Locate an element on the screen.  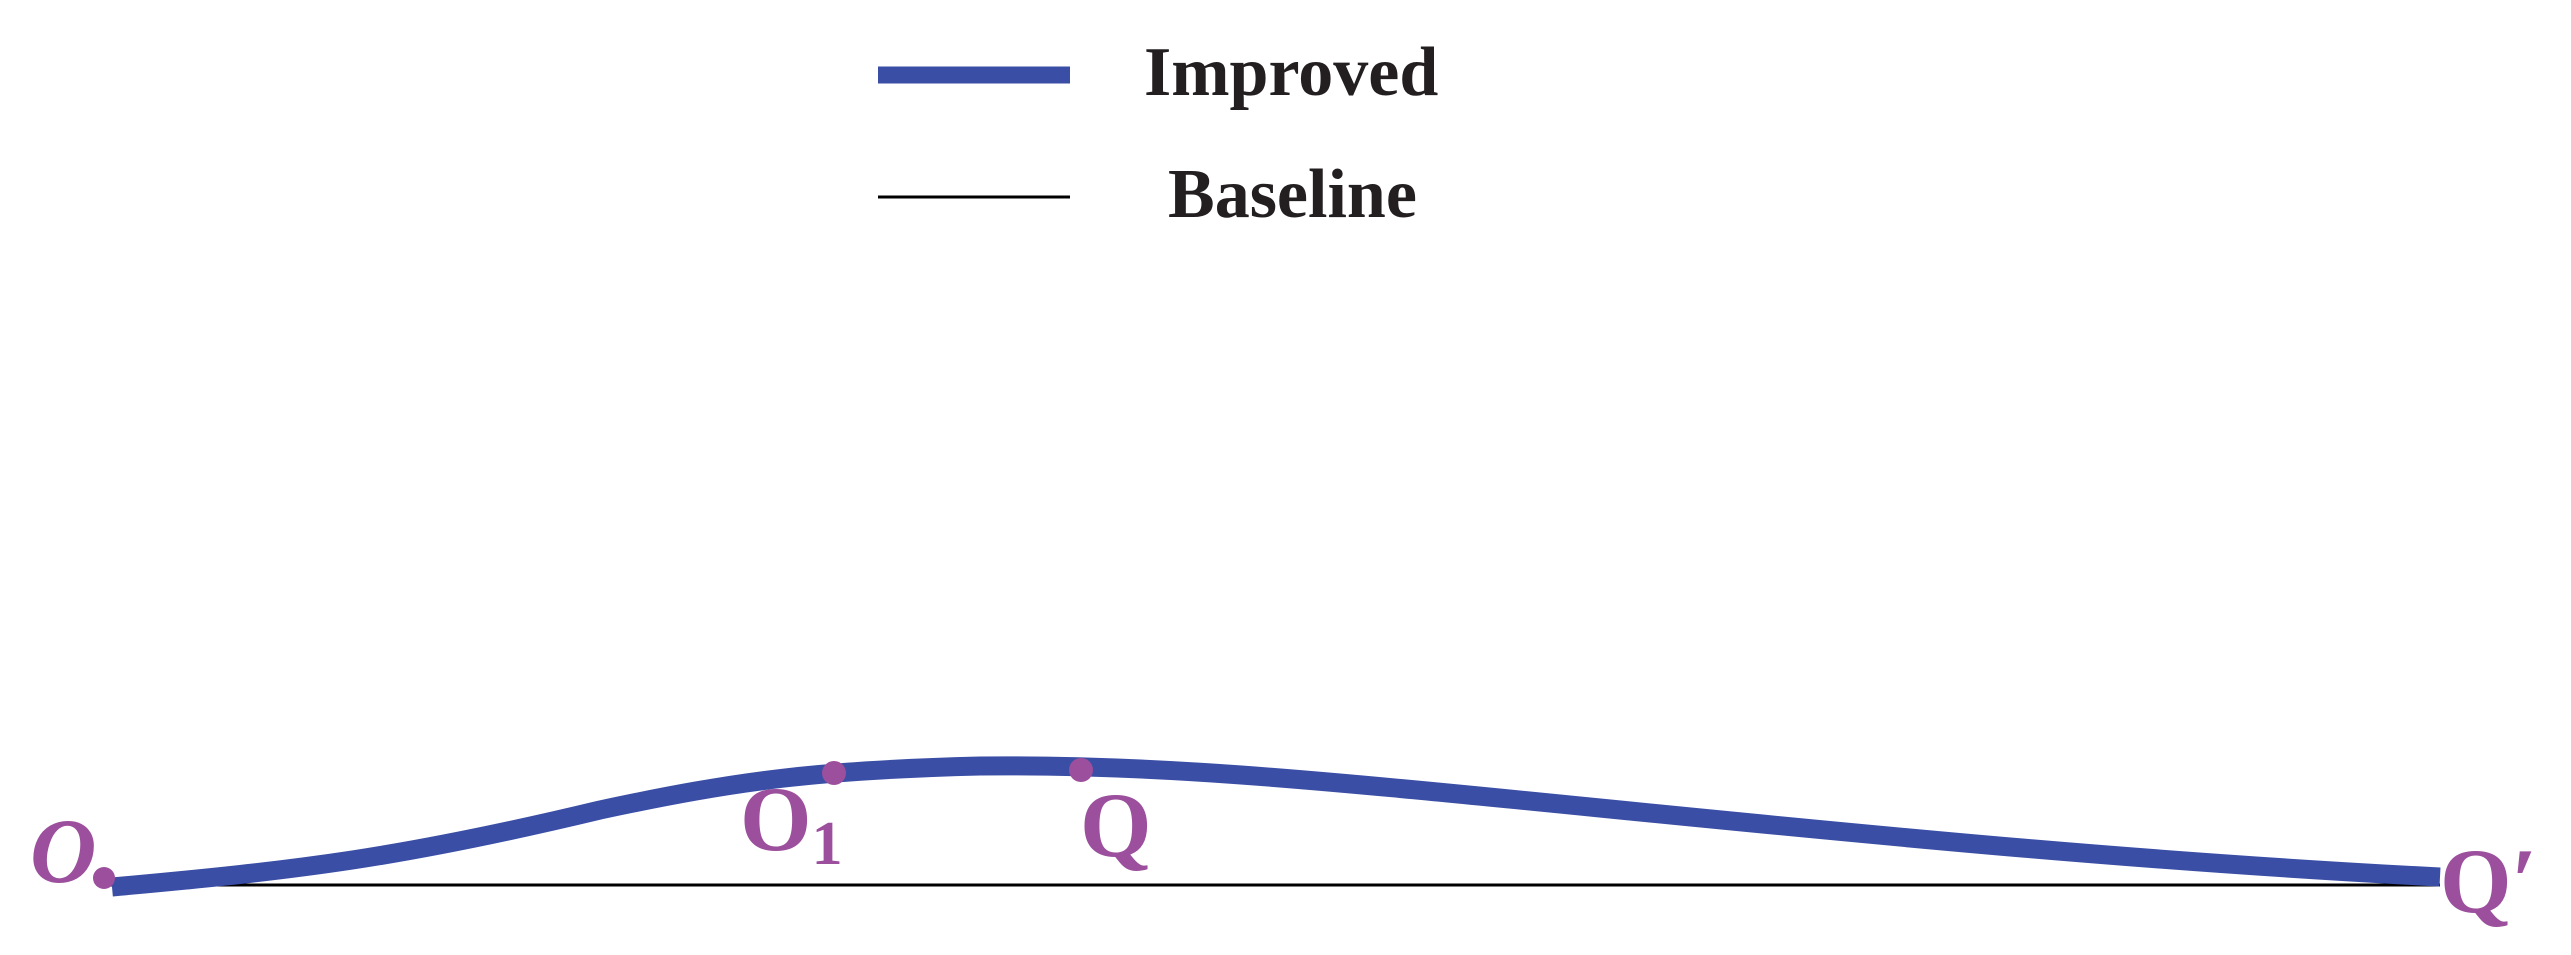
point-q: Q is located at coordinates (1110, 817).